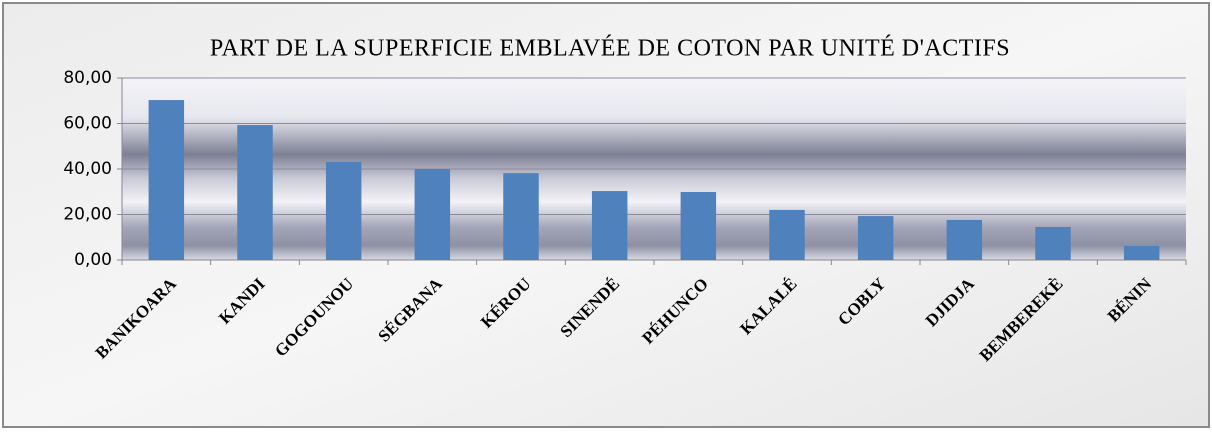  What do you see at coordinates (87, 78) in the screenshot?
I see `y-tick-label: 80,00` at bounding box center [87, 78].